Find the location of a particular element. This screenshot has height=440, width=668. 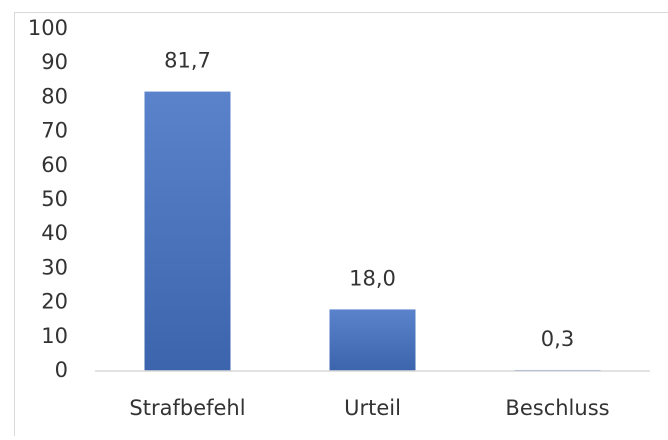

y-tick-label: 0 is located at coordinates (61, 370).